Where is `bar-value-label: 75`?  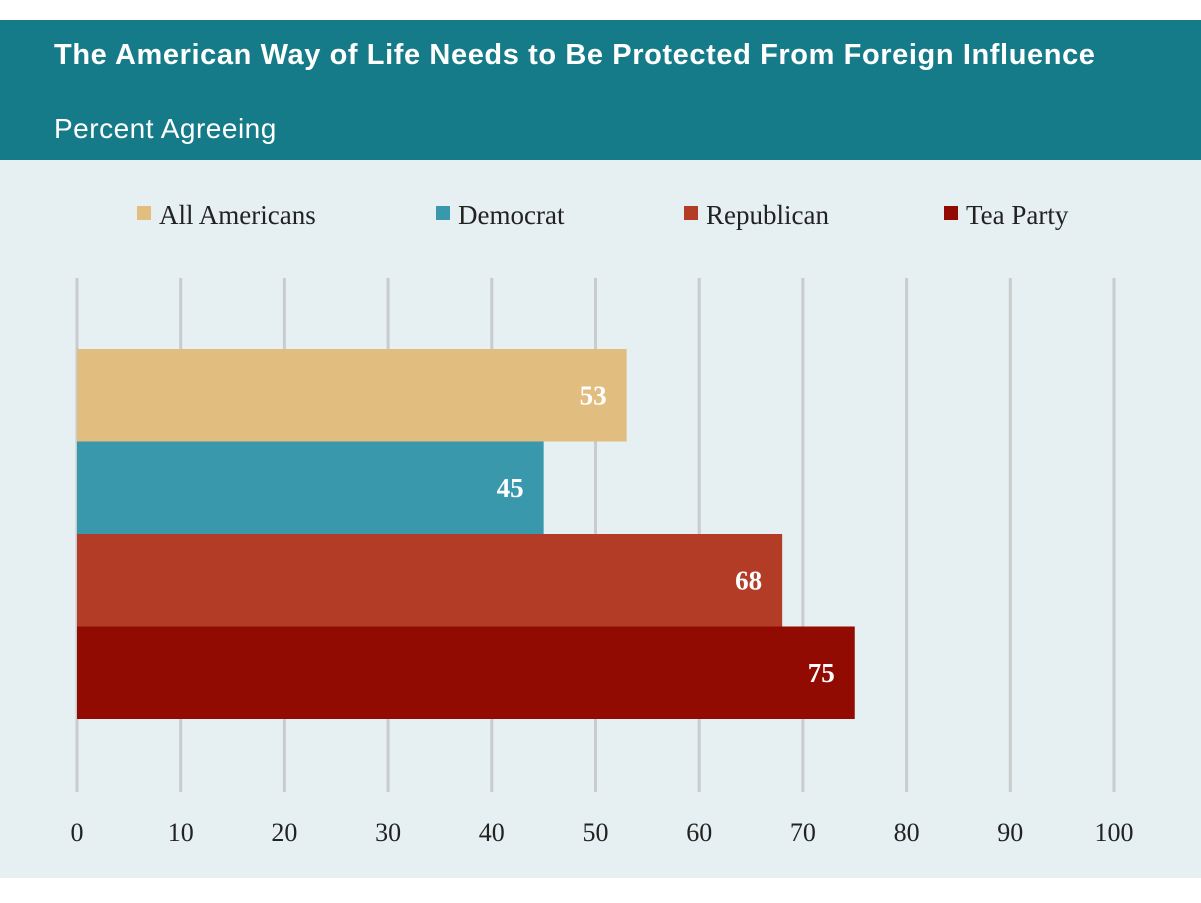
bar-value-label: 75 is located at coordinates (821, 673).